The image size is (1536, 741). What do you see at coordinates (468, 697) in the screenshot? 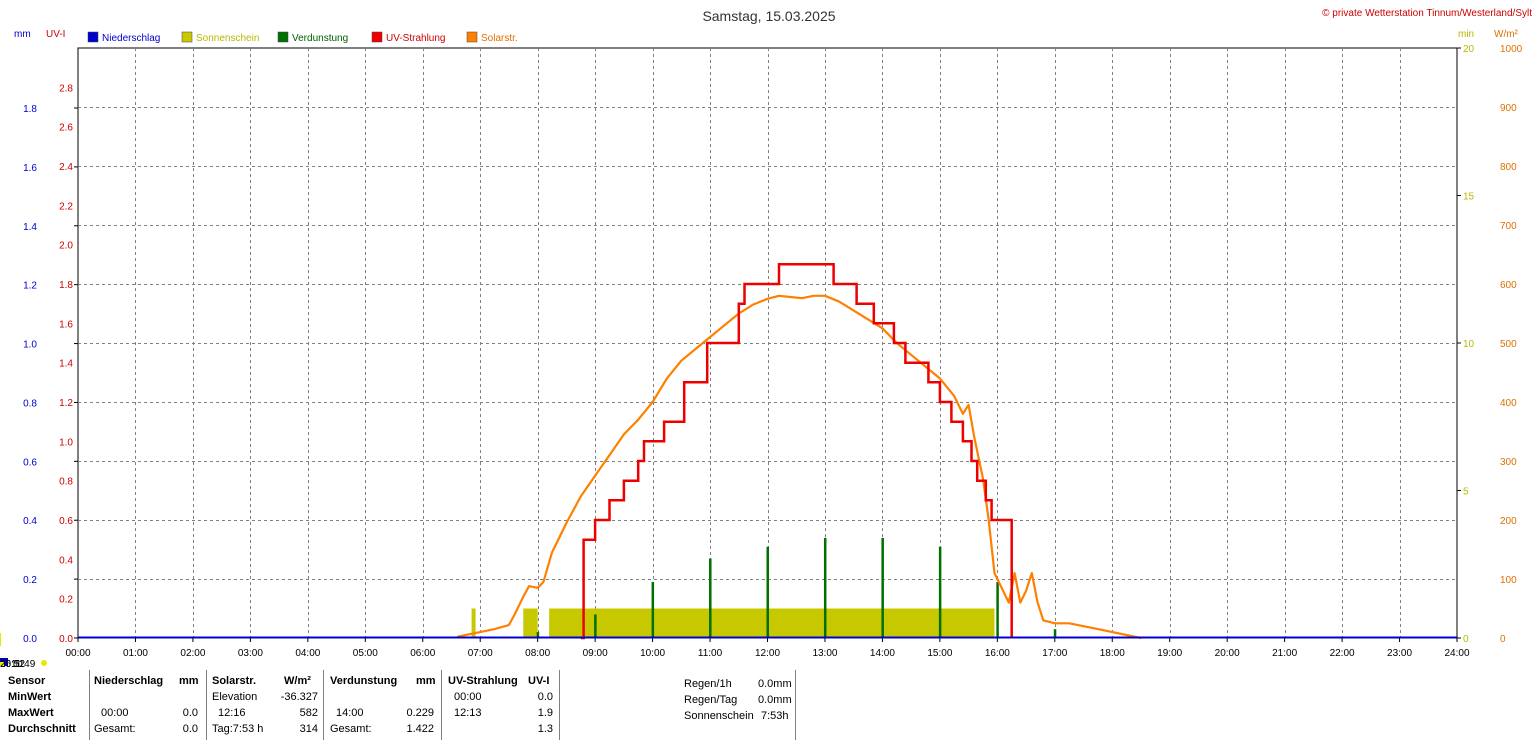
I see `uv-min-time: 00:00` at bounding box center [468, 697].